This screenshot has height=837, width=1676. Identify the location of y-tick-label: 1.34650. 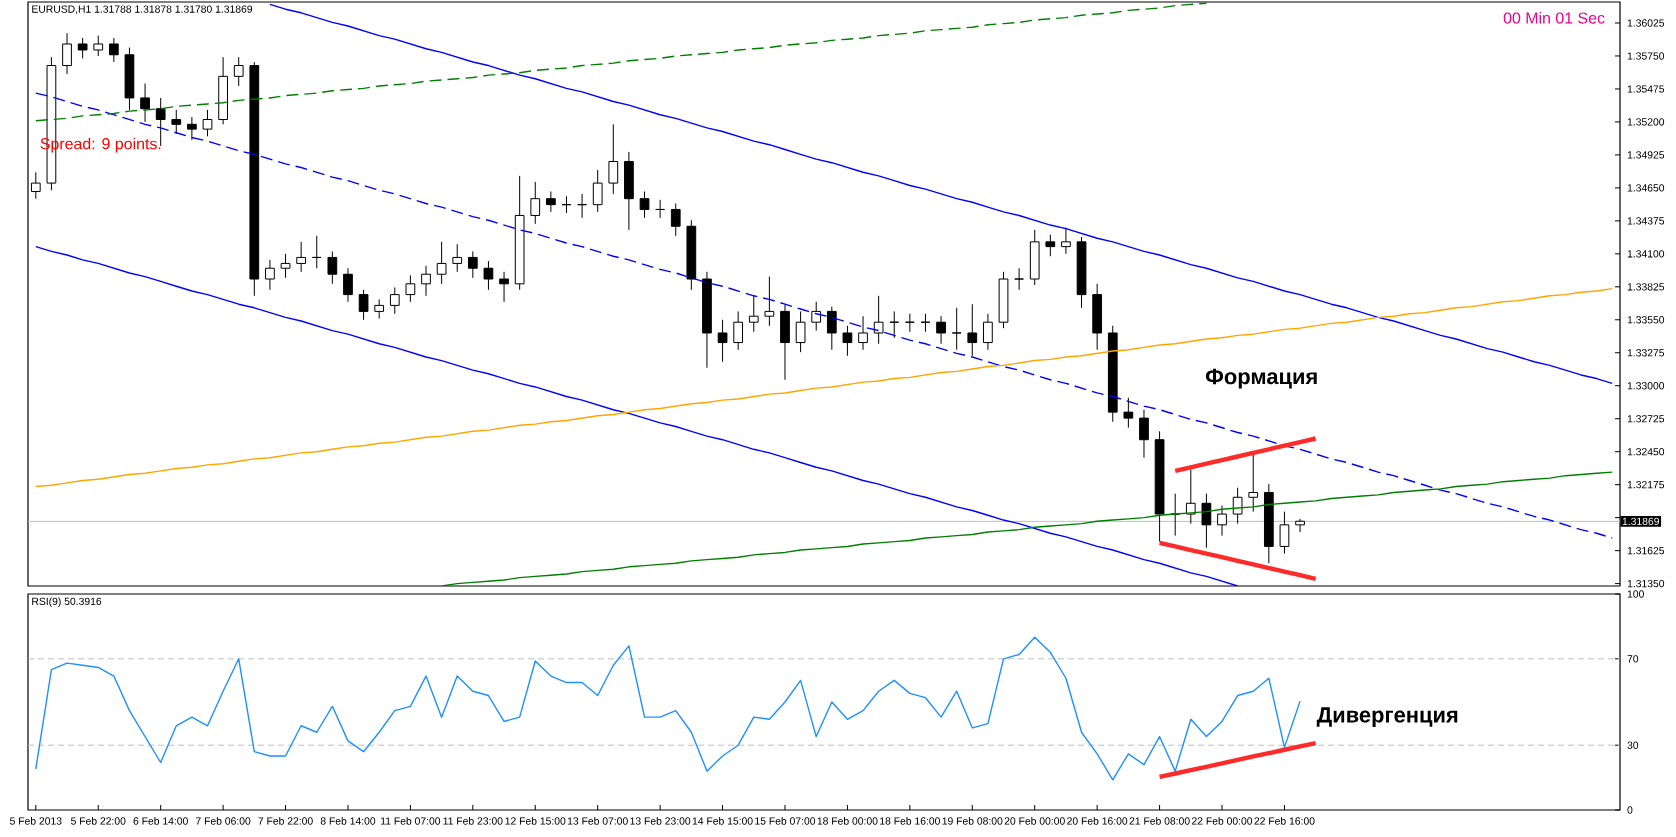
(1646, 188).